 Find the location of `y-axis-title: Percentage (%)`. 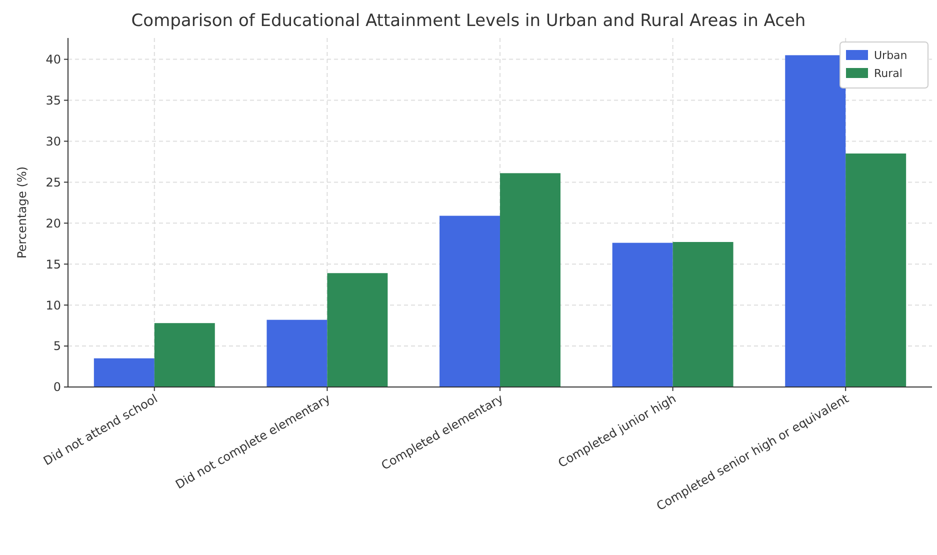

y-axis-title: Percentage (%) is located at coordinates (22, 212).